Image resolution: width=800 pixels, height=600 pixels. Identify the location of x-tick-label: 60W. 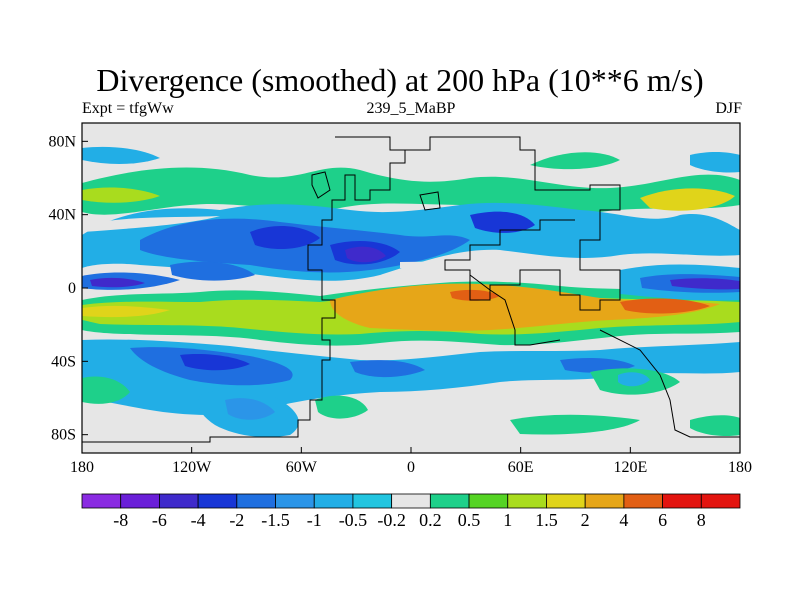
(302, 467).